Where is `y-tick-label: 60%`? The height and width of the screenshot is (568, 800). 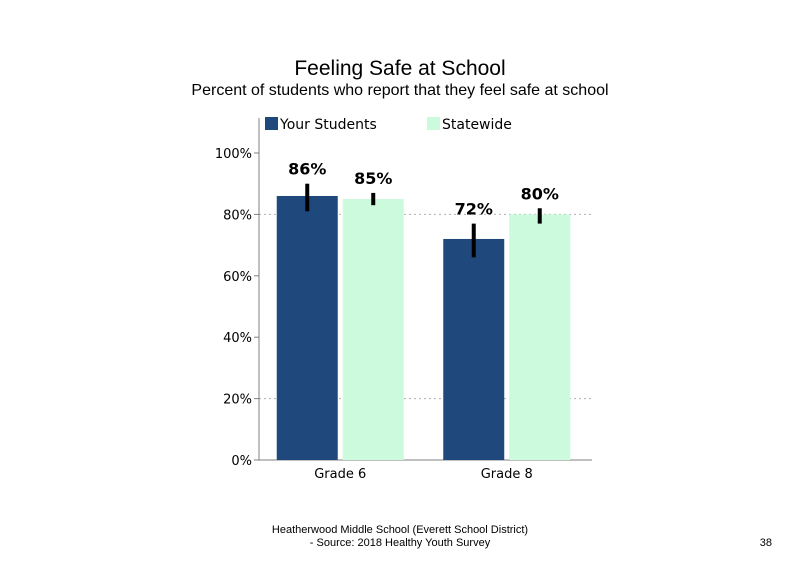
y-tick-label: 60% is located at coordinates (237, 277).